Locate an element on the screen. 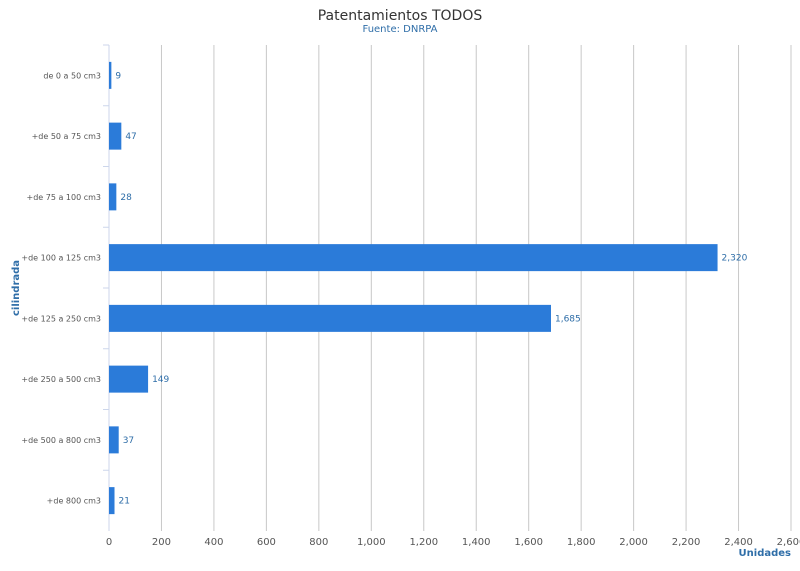 This screenshot has width=800, height=571. category-label: +de 250 a 500 cm3 is located at coordinates (61, 379).